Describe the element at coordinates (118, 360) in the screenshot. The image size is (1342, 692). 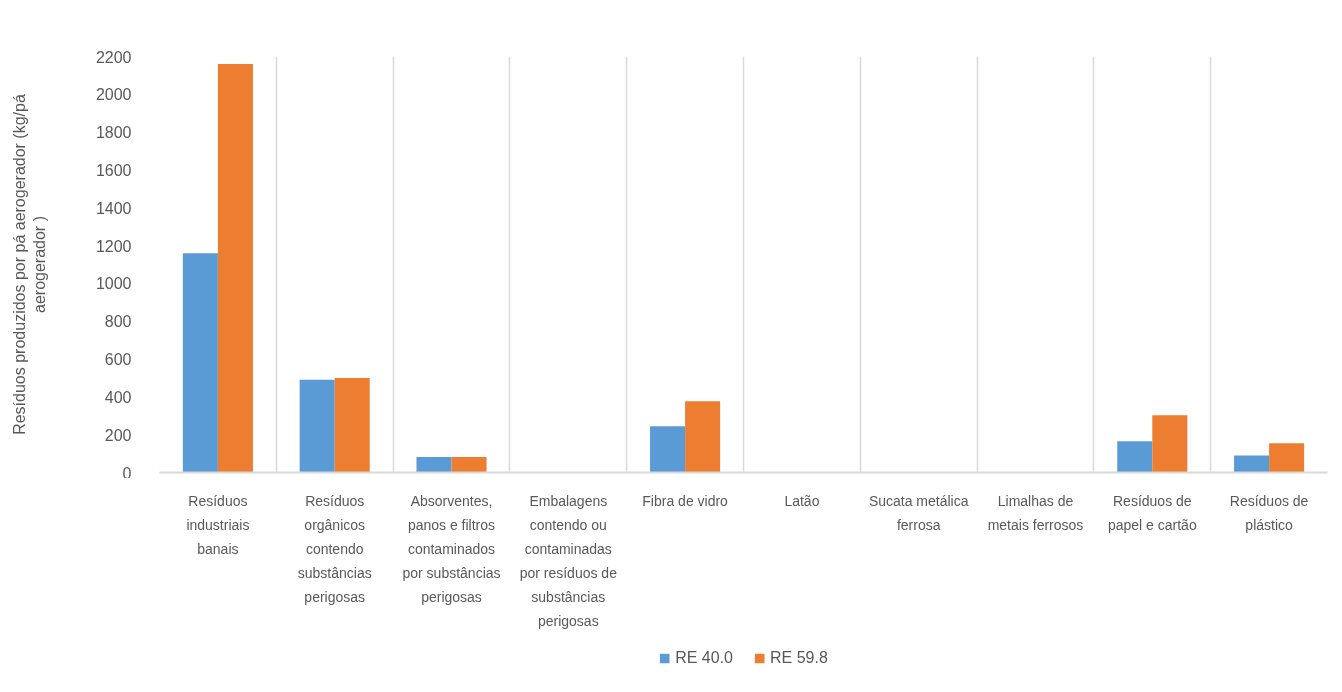
I see `y-tick-label: 600` at that location.